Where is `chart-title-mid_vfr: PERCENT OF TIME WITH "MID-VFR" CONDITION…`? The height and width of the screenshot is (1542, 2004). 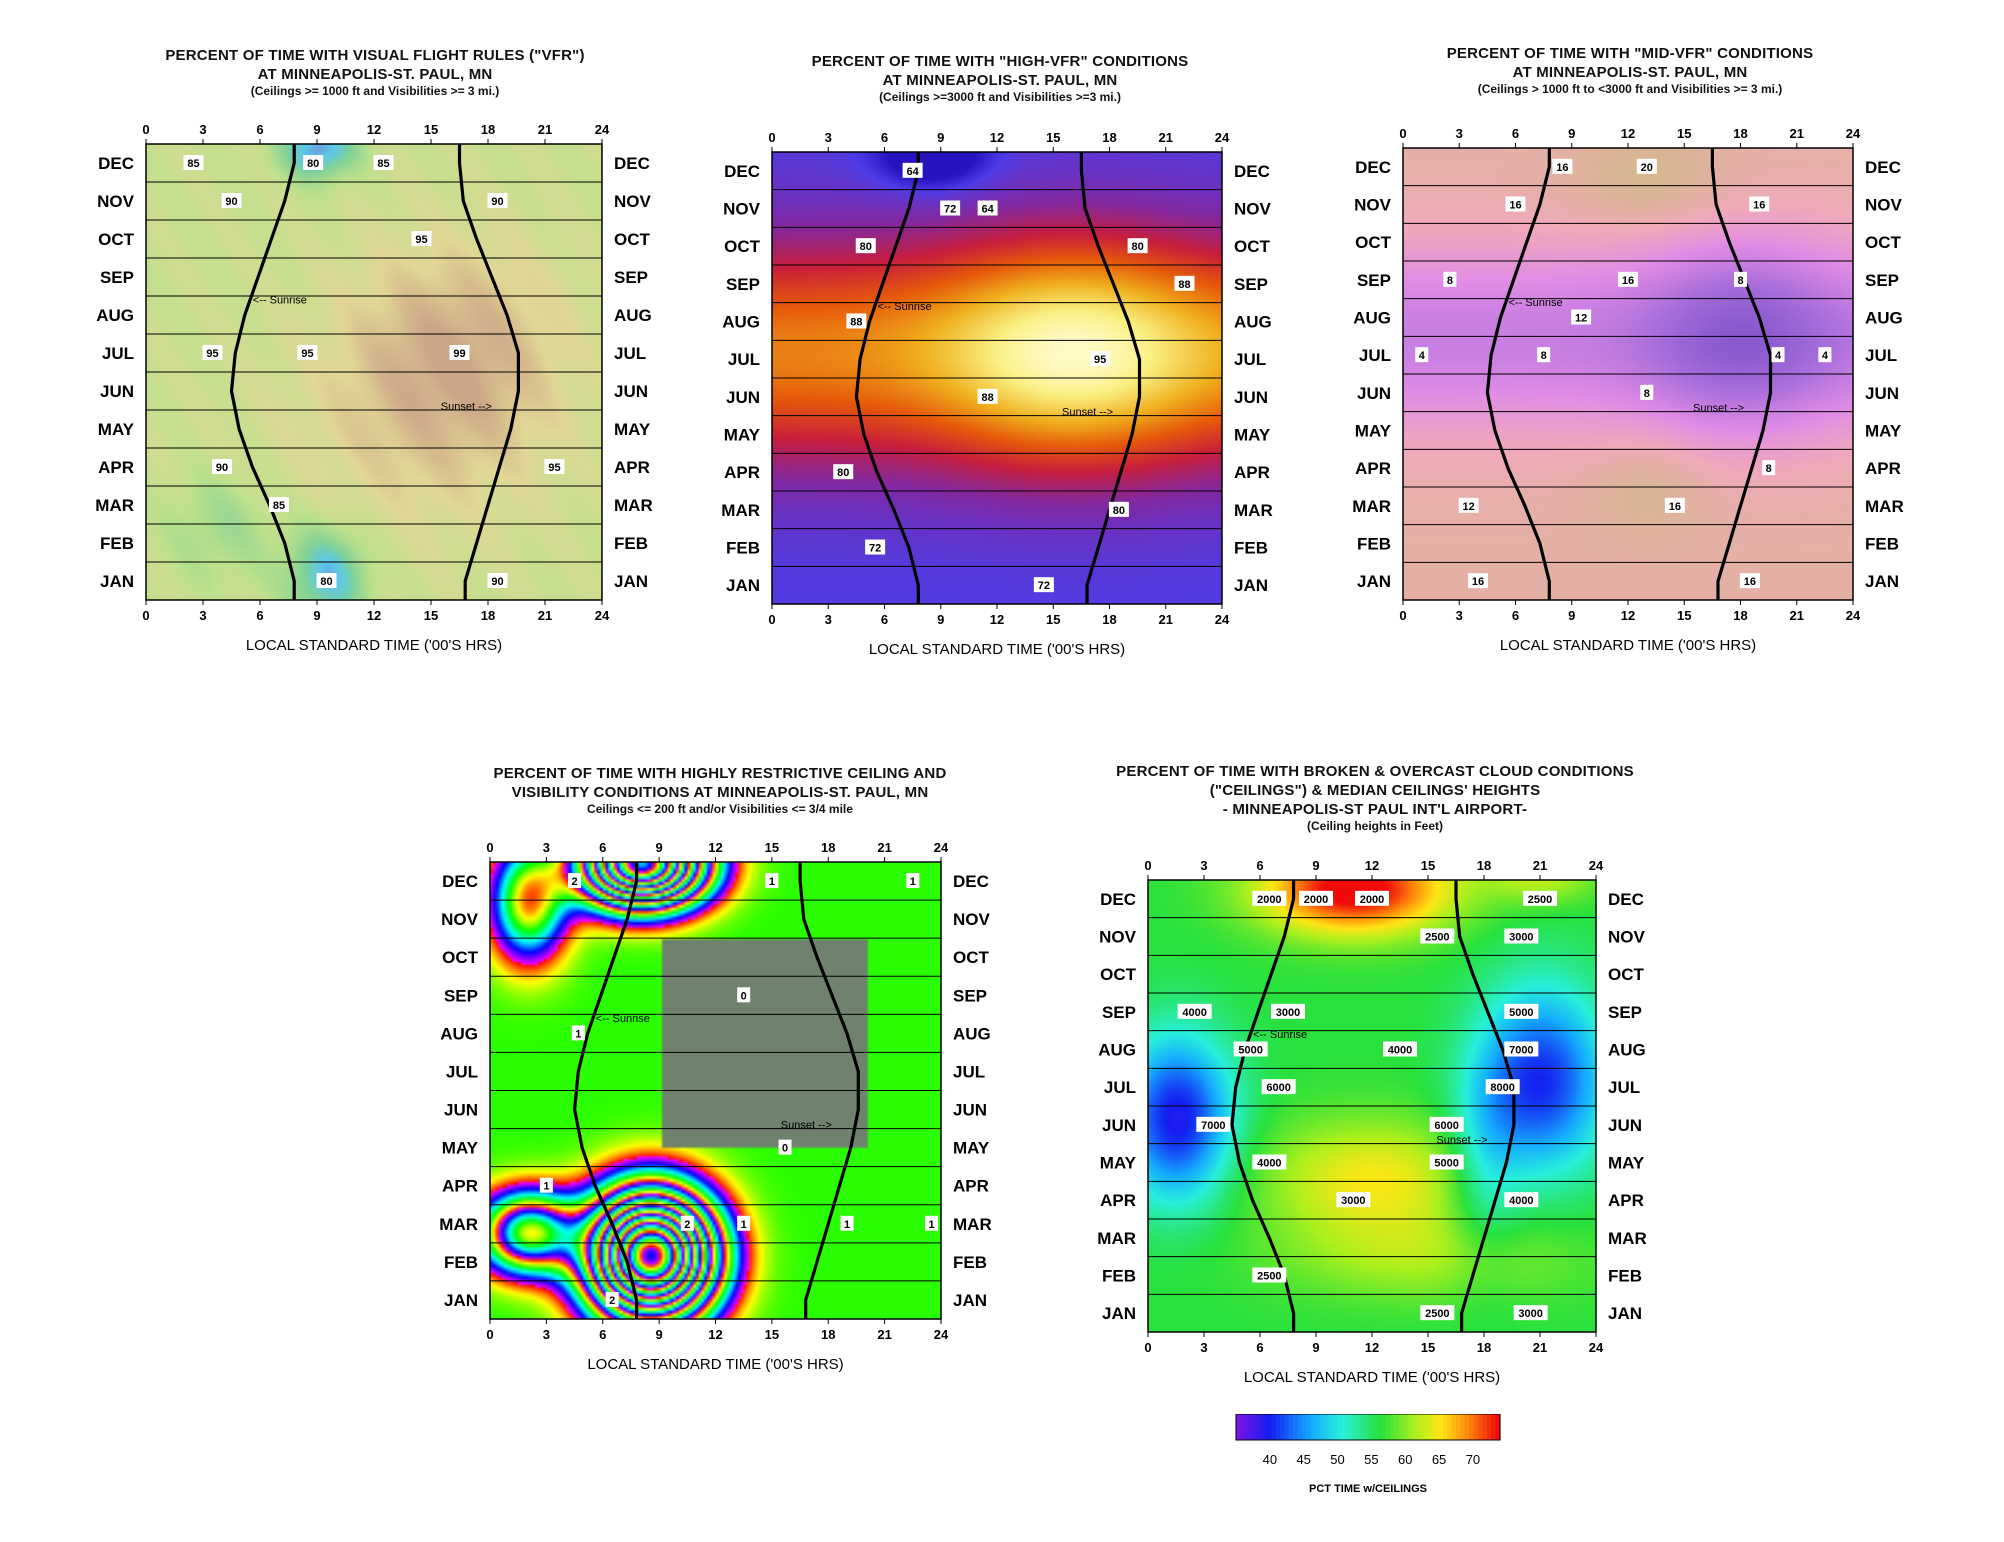 chart-title-mid_vfr: PERCENT OF TIME WITH "MID-VFR" CONDITION… is located at coordinates (1630, 70).